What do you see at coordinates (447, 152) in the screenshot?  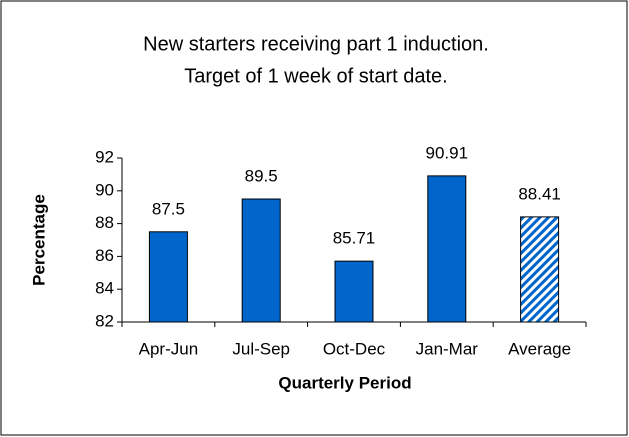 I see `data-label: 90.91` at bounding box center [447, 152].